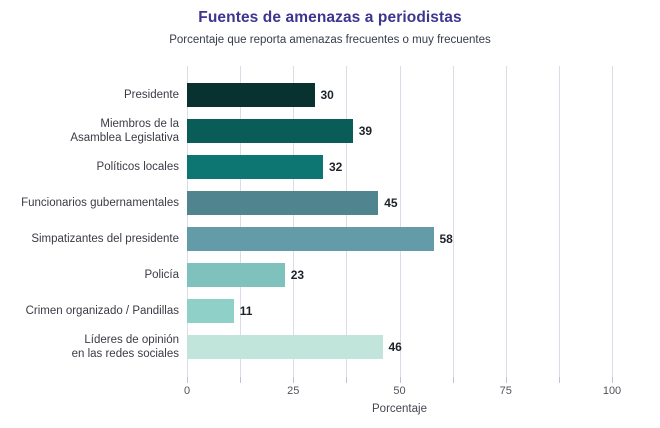 The width and height of the screenshot is (660, 428). I want to click on bar-row: Políticos locales 32, so click(306, 167).